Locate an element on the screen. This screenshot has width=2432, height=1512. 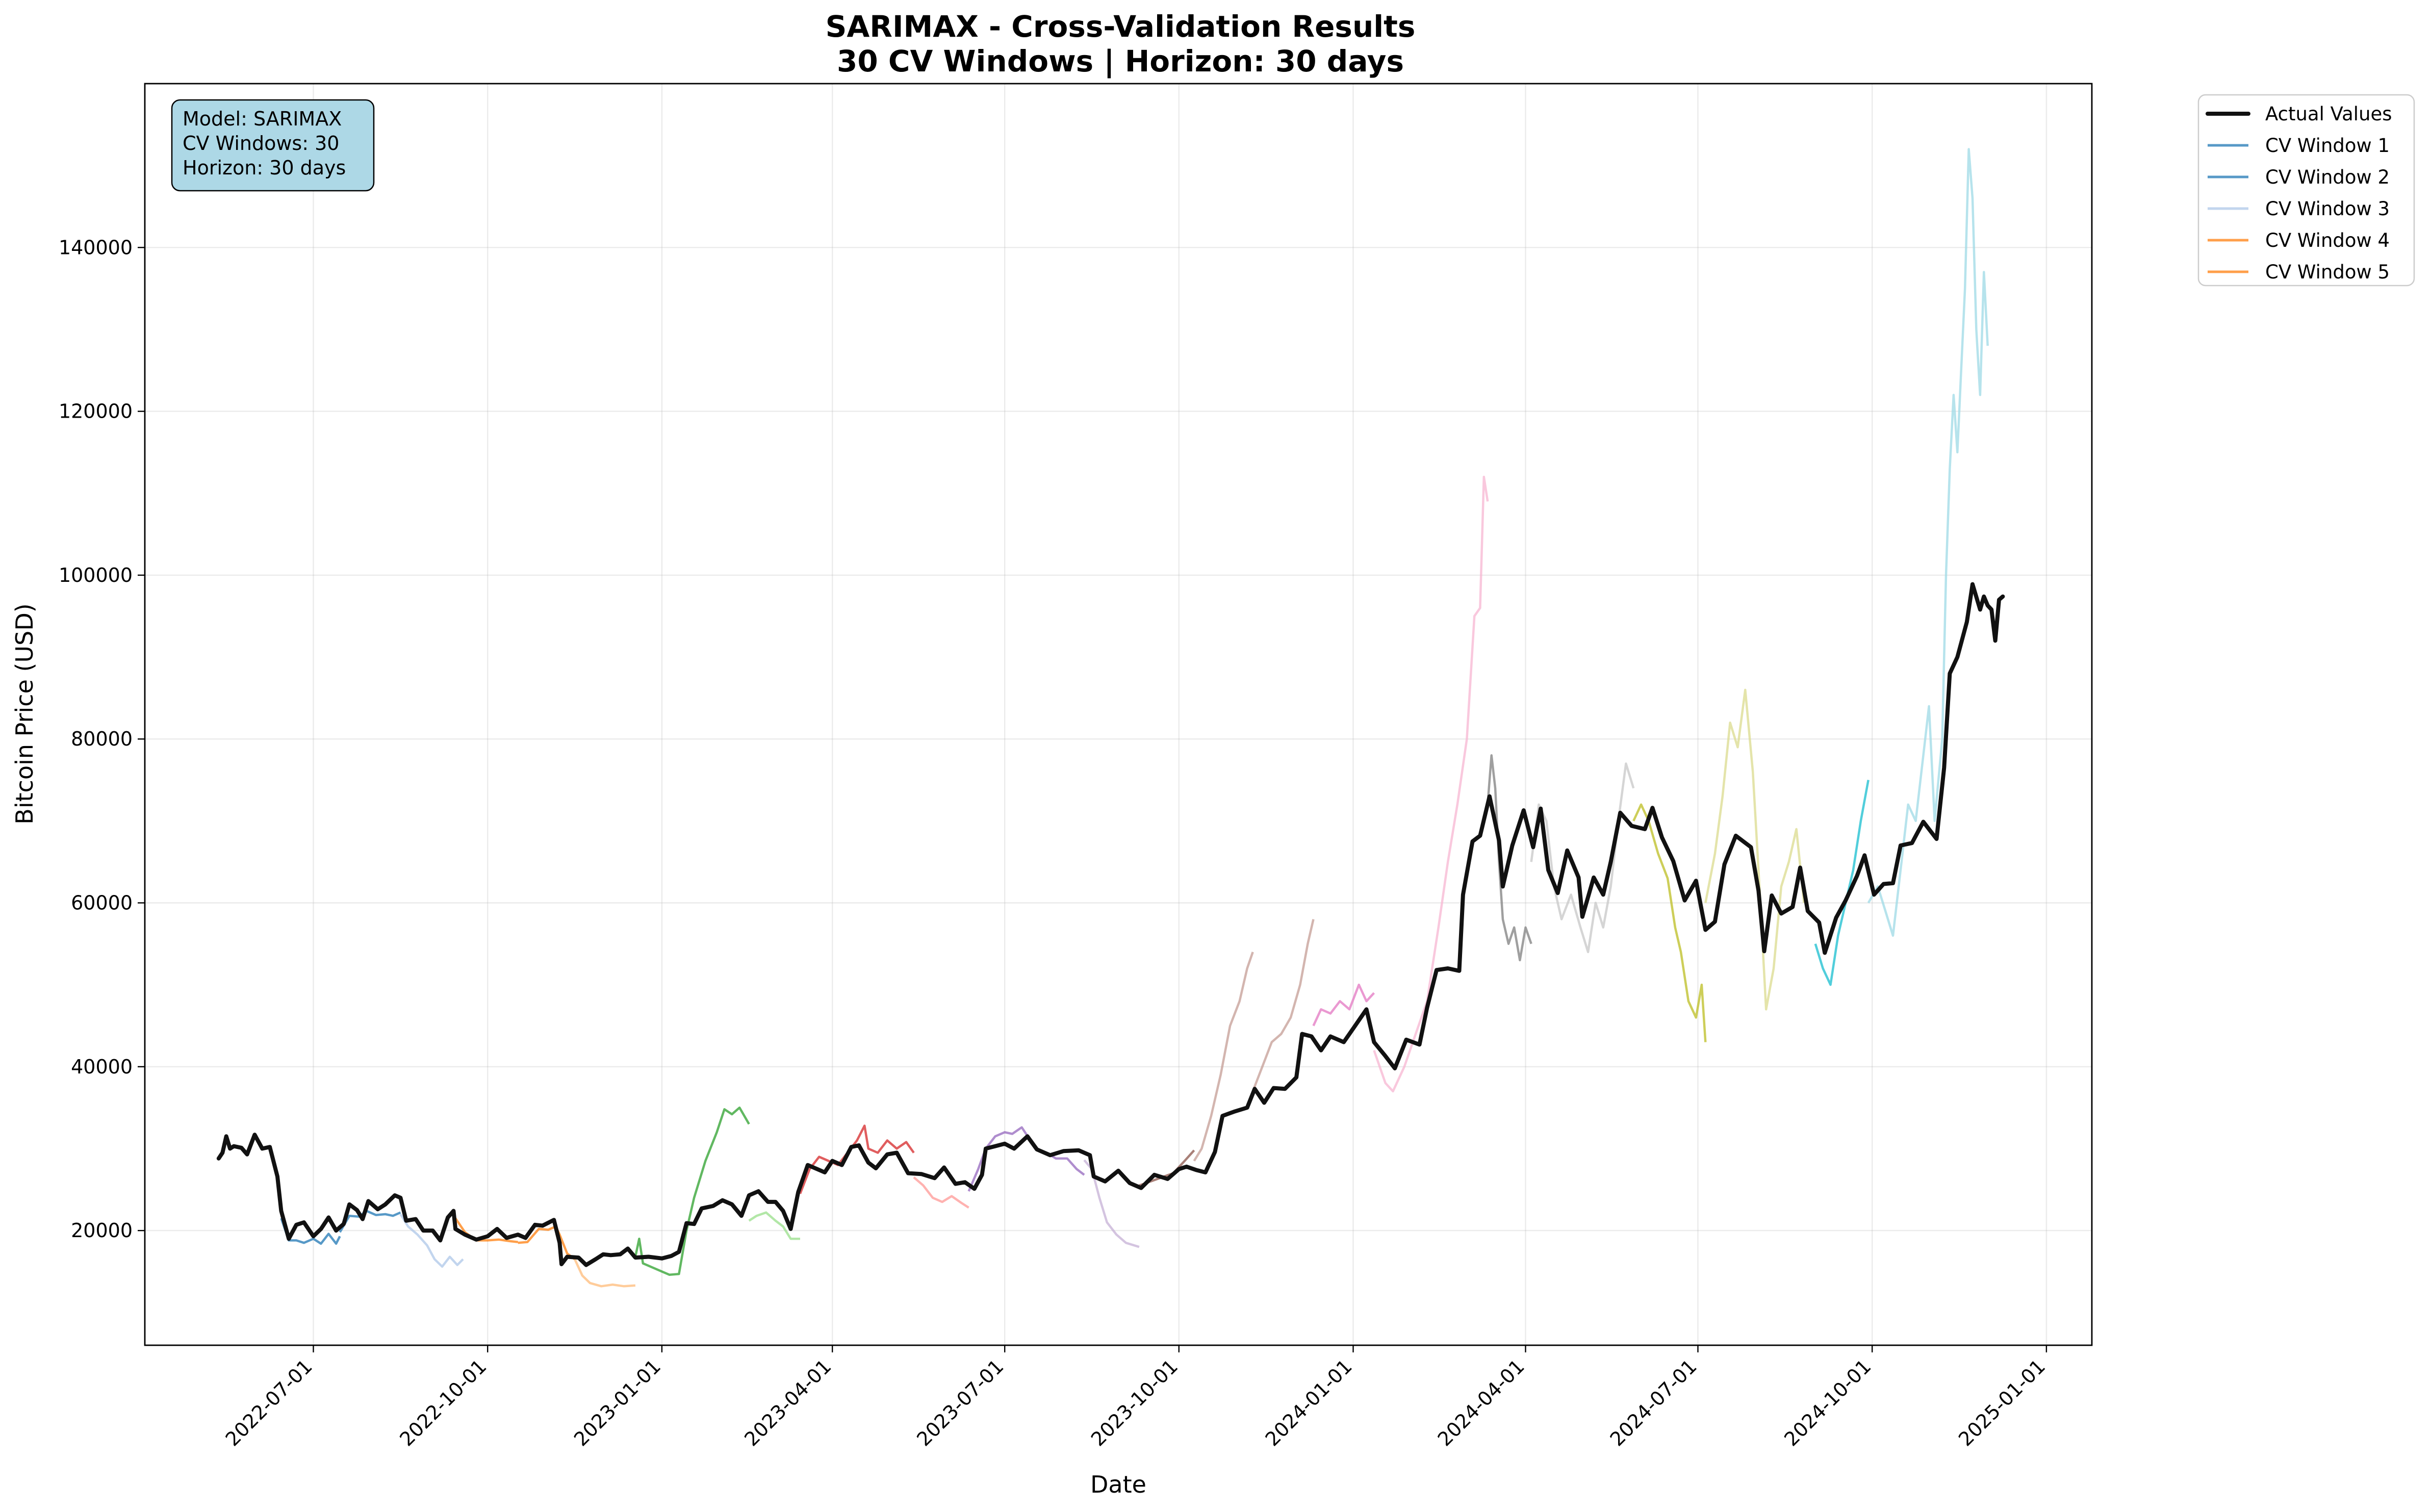
y-tick-label: 60000 is located at coordinates (102, 903).